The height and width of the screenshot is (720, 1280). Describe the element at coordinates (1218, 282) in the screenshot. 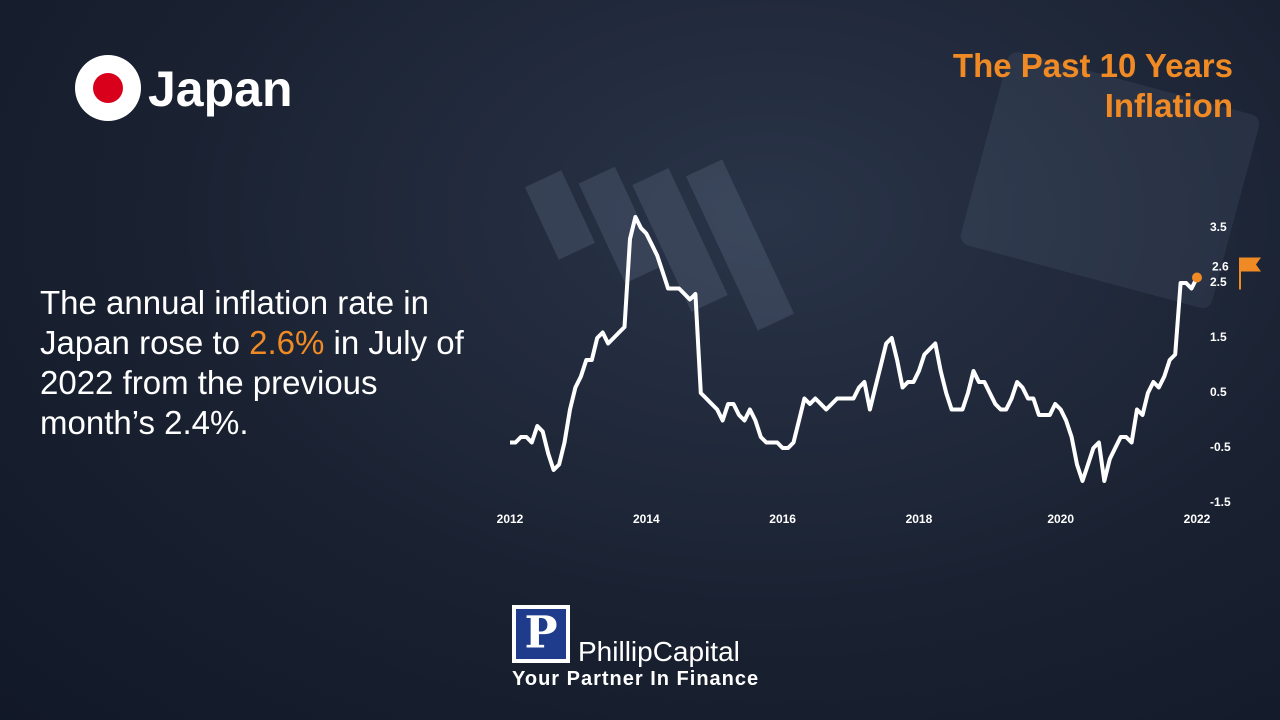

I see `y-tick-label: 2.5` at that location.